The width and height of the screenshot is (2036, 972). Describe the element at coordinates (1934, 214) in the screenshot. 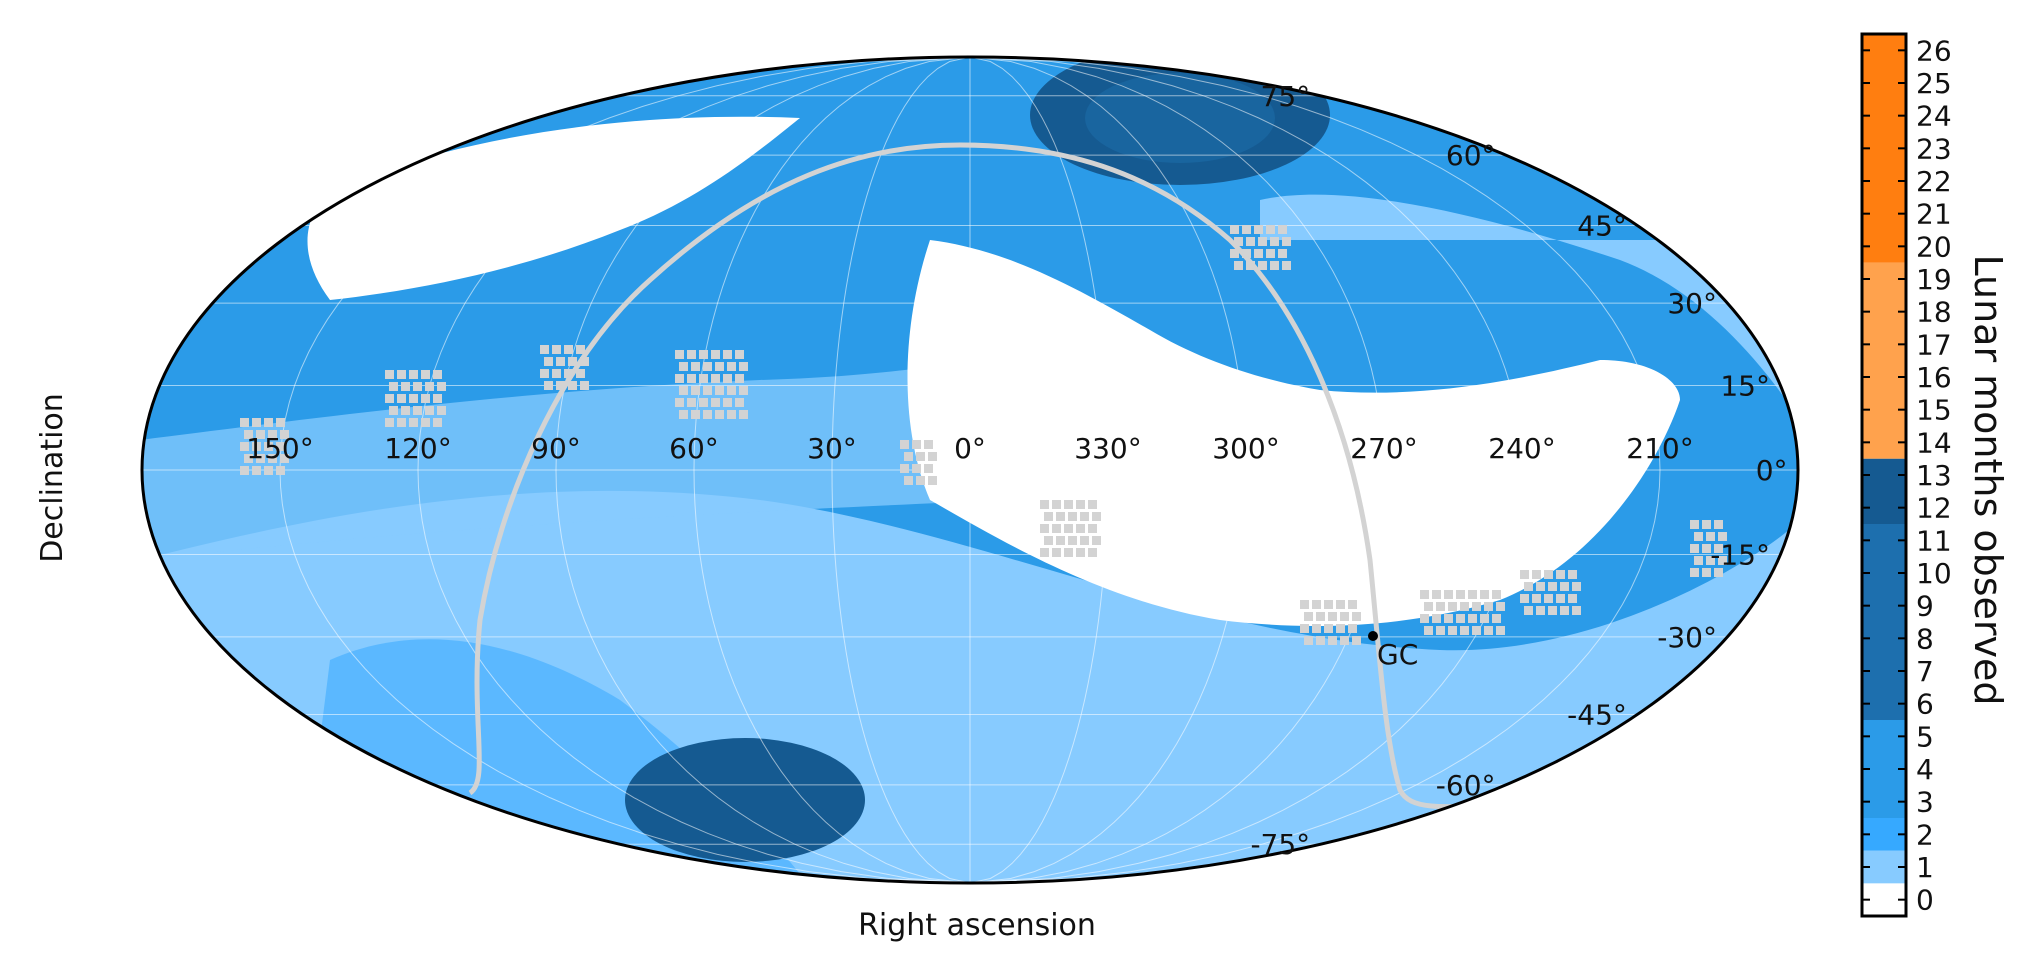

I see `colorbar-tick-label: 21` at that location.